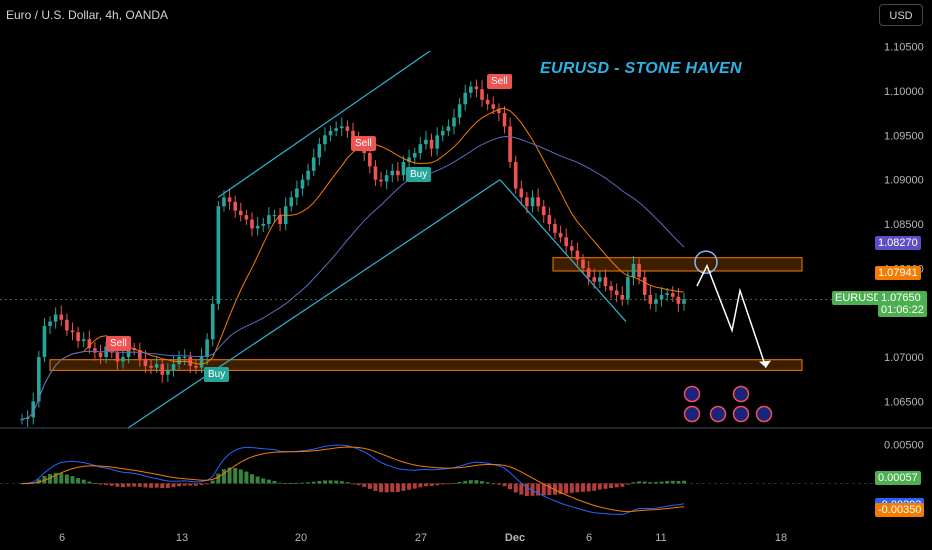 This screenshot has width=932, height=550. Describe the element at coordinates (901, 15) in the screenshot. I see `currency-button: USD` at that location.